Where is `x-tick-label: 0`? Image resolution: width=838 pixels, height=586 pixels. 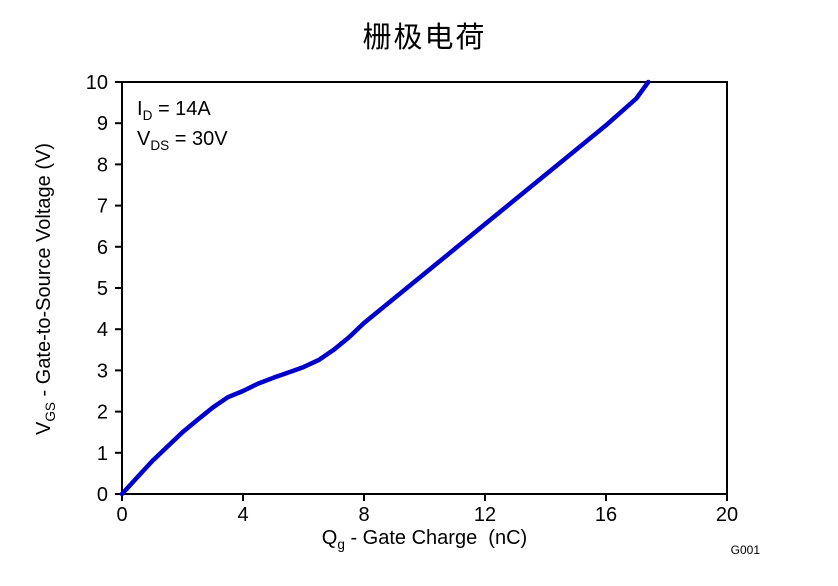
x-tick-label: 0 is located at coordinates (121, 515).